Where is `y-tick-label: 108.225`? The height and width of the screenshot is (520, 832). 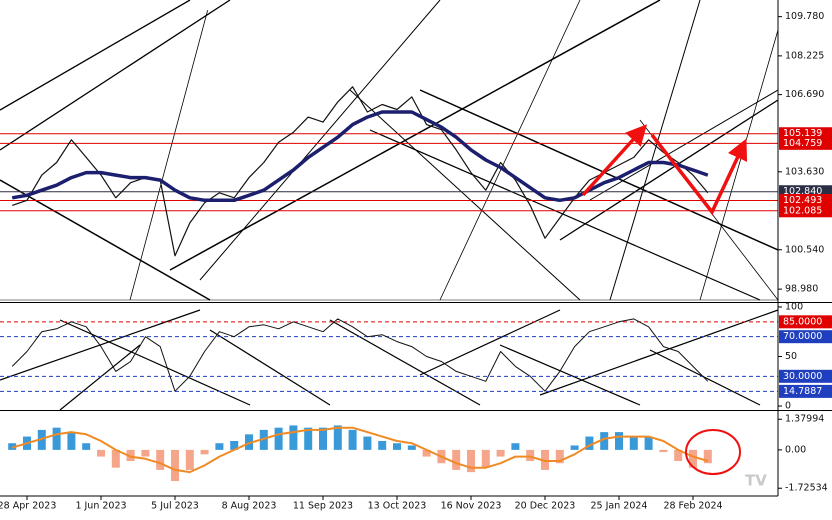 y-tick-label: 108.225 is located at coordinates (804, 55).